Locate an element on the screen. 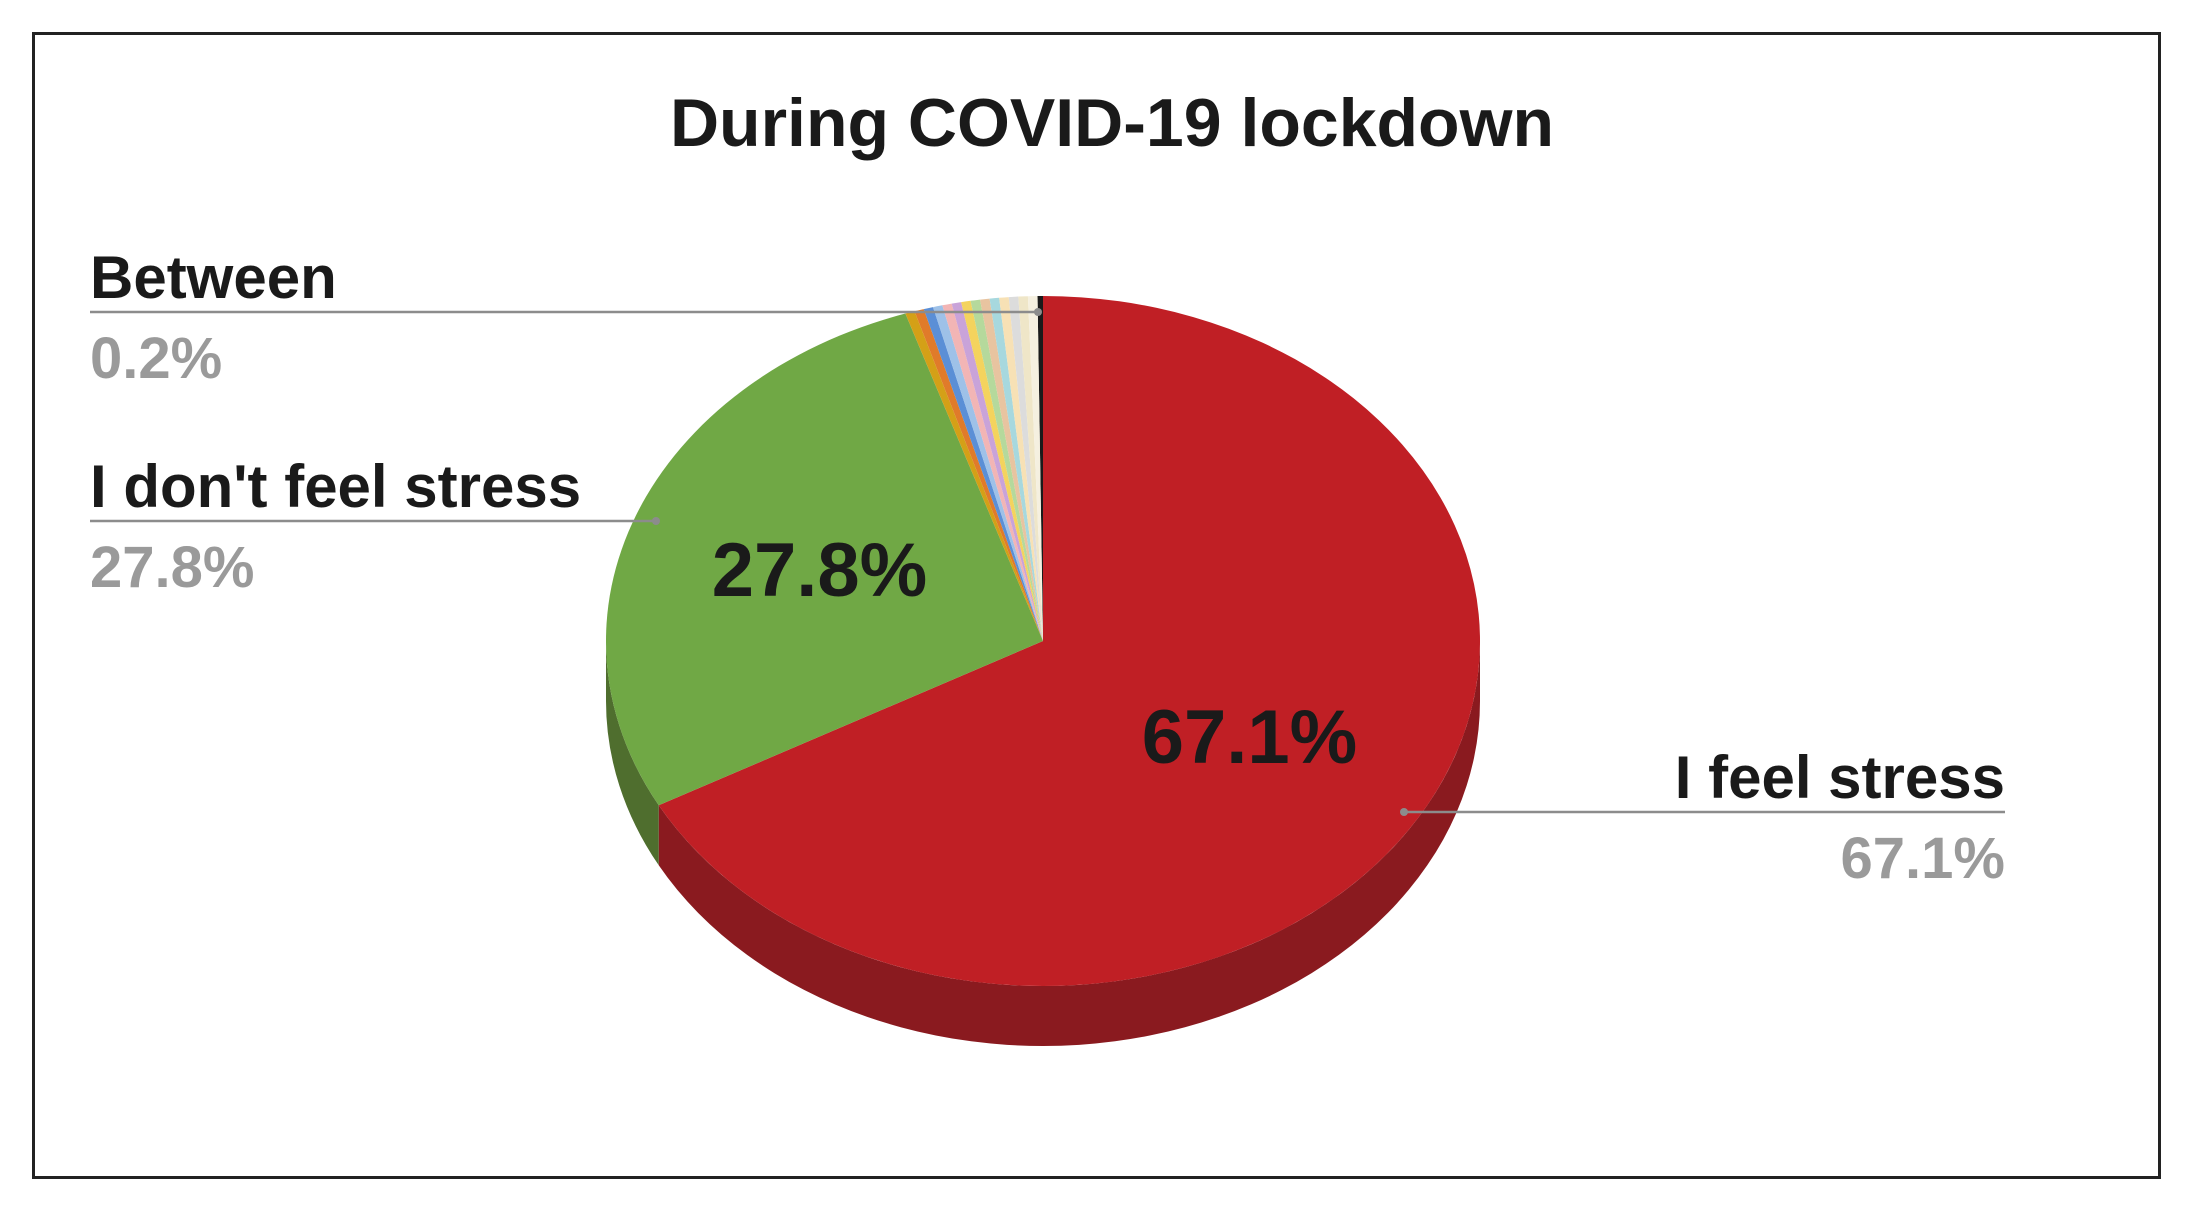 The height and width of the screenshot is (1212, 2196). slice-value-label: 27.8% is located at coordinates (820, 570).